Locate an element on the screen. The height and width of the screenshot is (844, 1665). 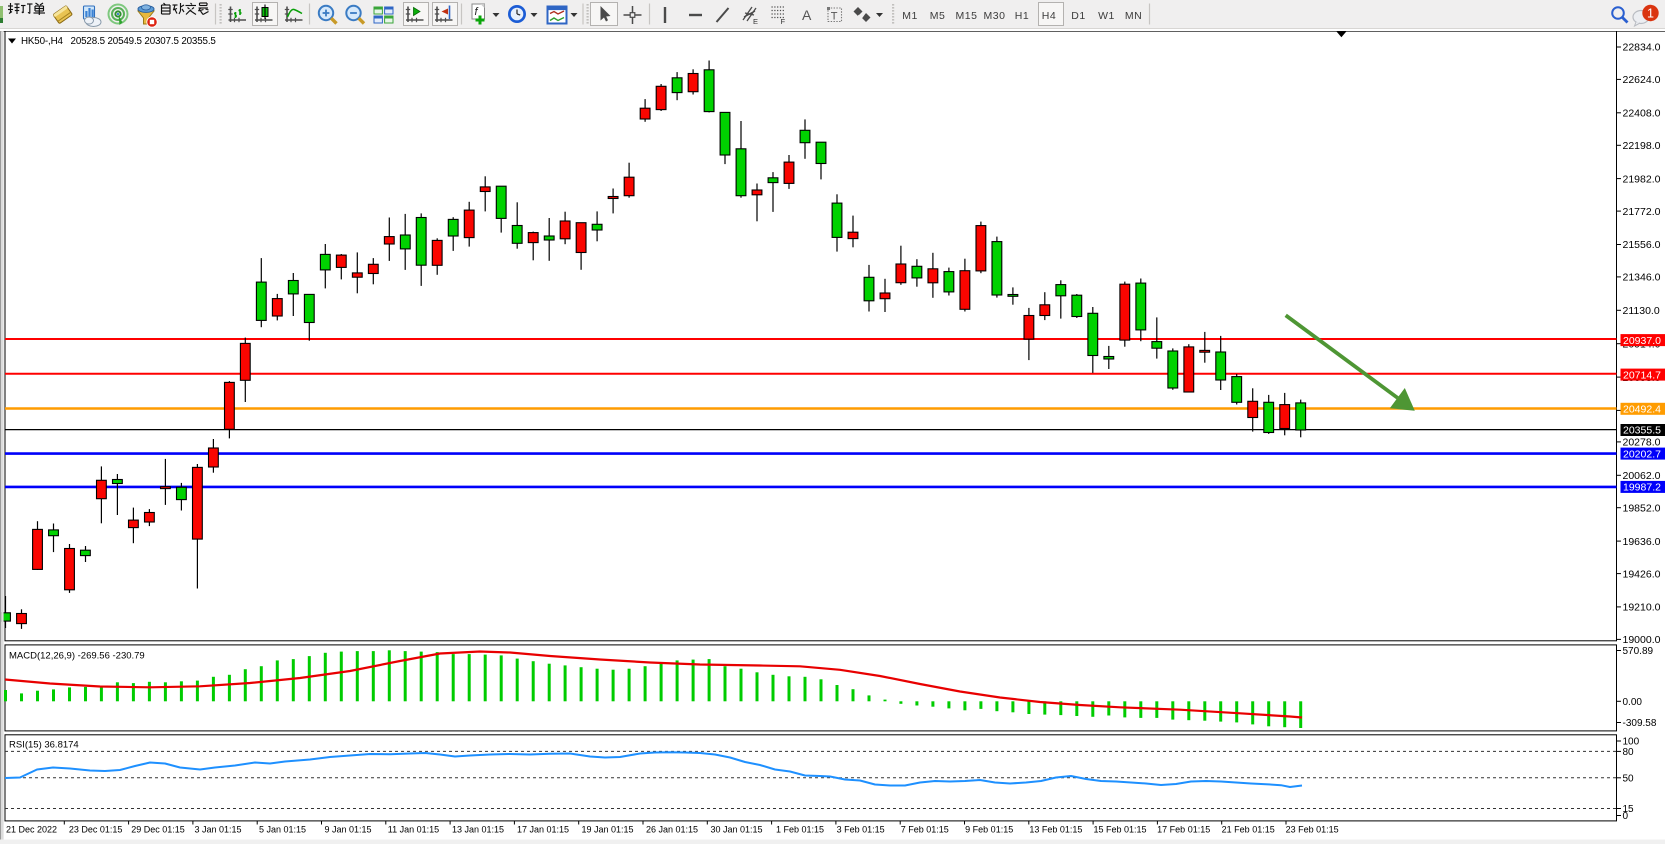
svg-text: 100 is located at coordinates (1631, 742).